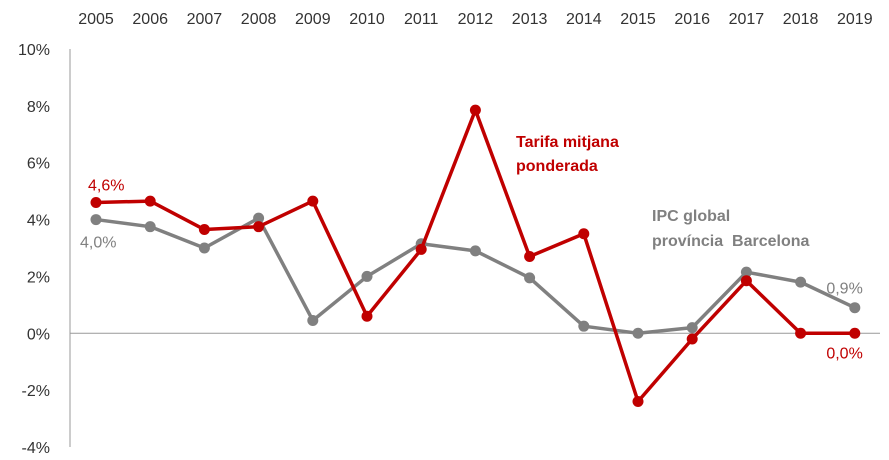  Describe the element at coordinates (844, 289) in the screenshot. I see `data-label: 0,9%` at that location.